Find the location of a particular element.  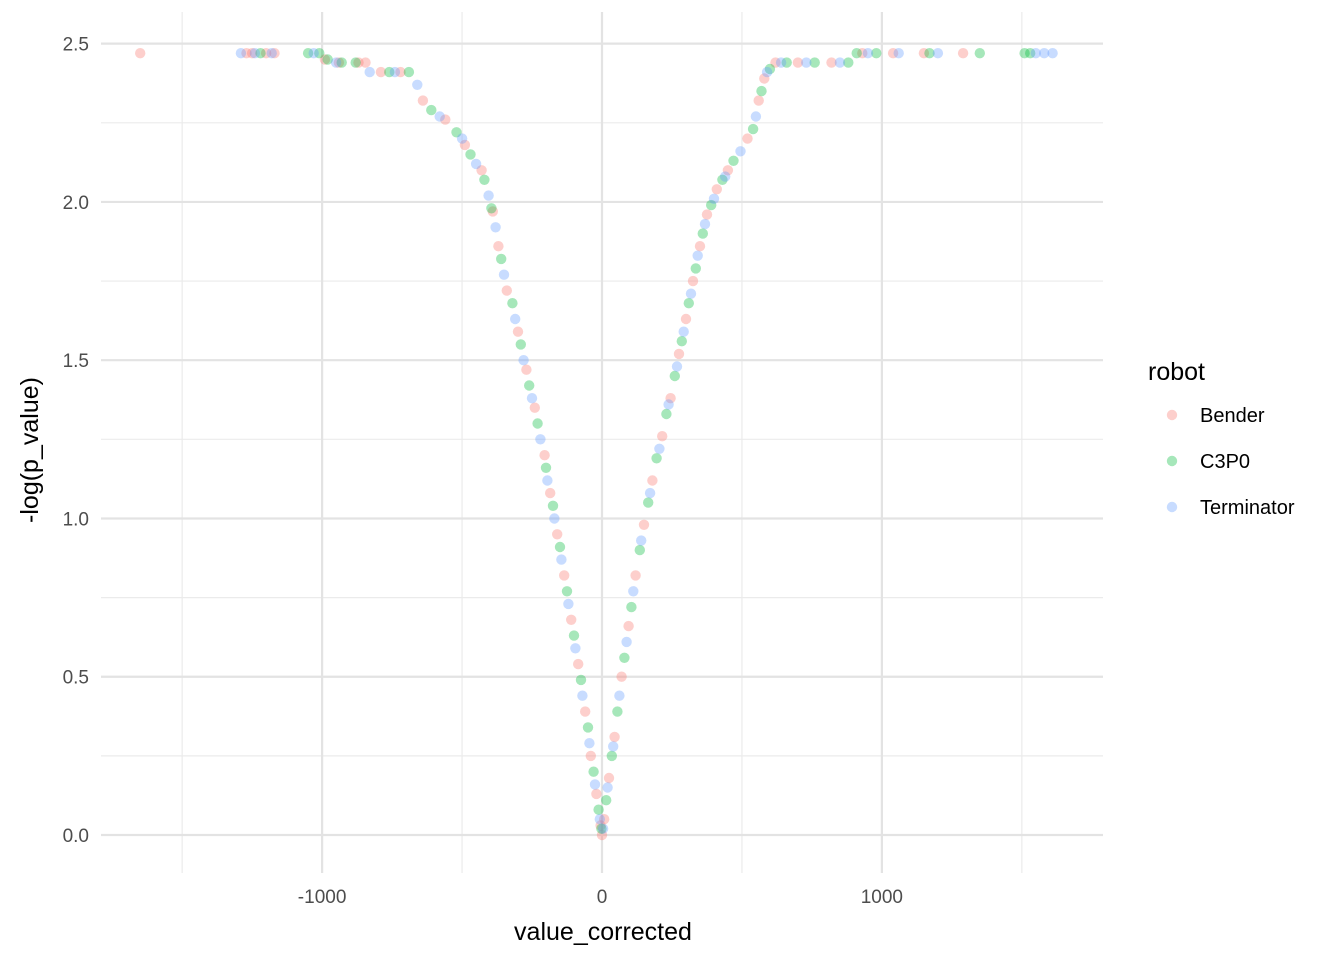

y-tick-label: 1.5 is located at coordinates (76, 361).